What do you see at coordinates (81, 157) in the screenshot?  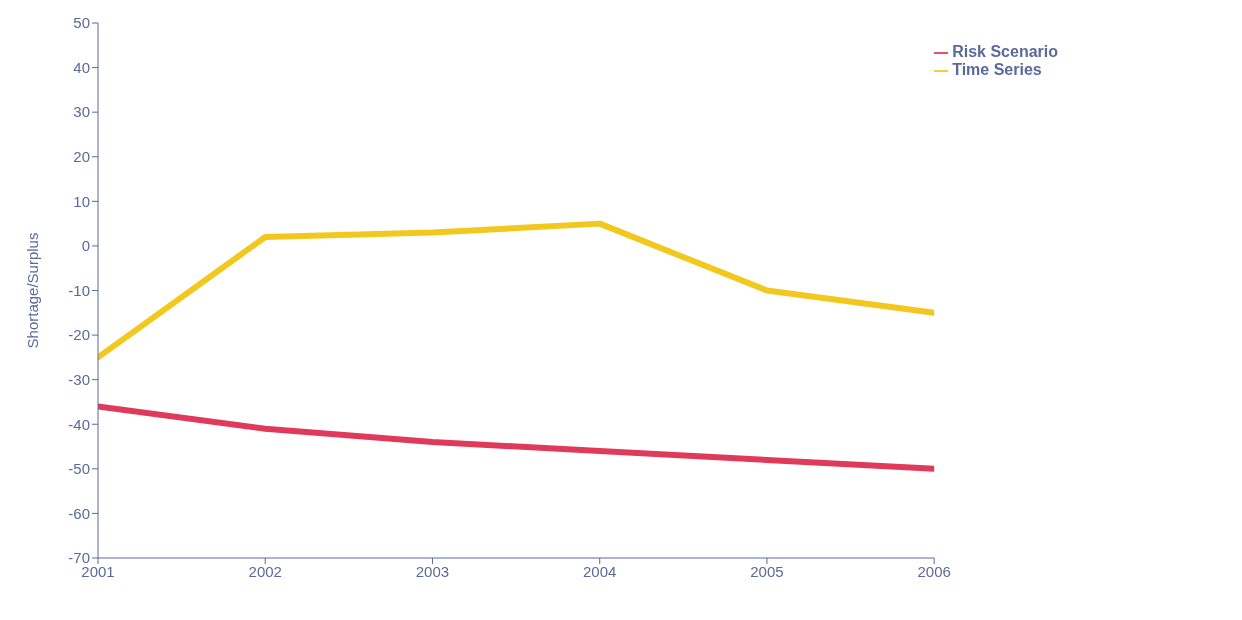 I see `y-tick-label: 20` at bounding box center [81, 157].